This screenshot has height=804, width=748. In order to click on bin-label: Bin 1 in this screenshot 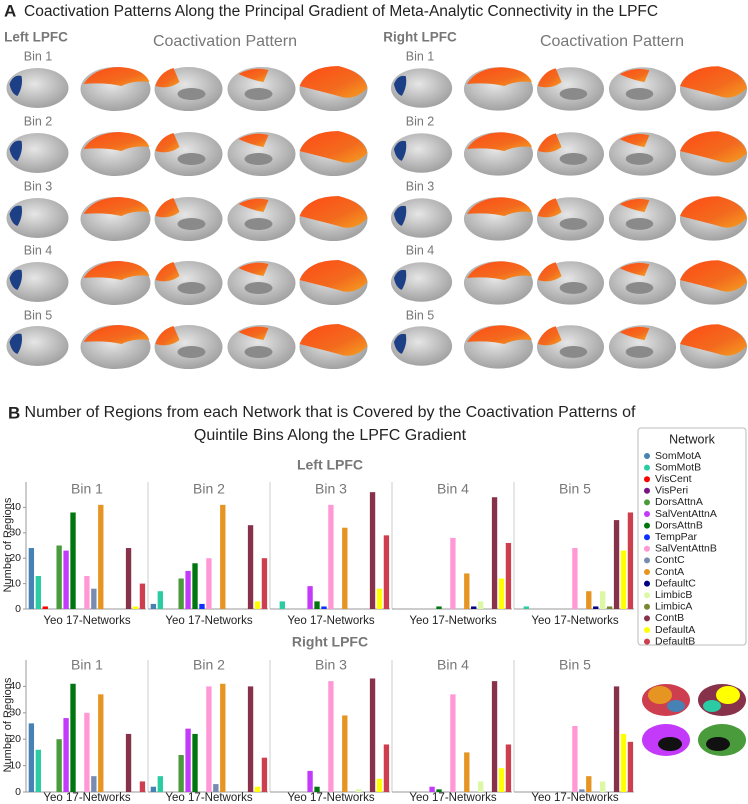, I will do `click(38, 56)`.